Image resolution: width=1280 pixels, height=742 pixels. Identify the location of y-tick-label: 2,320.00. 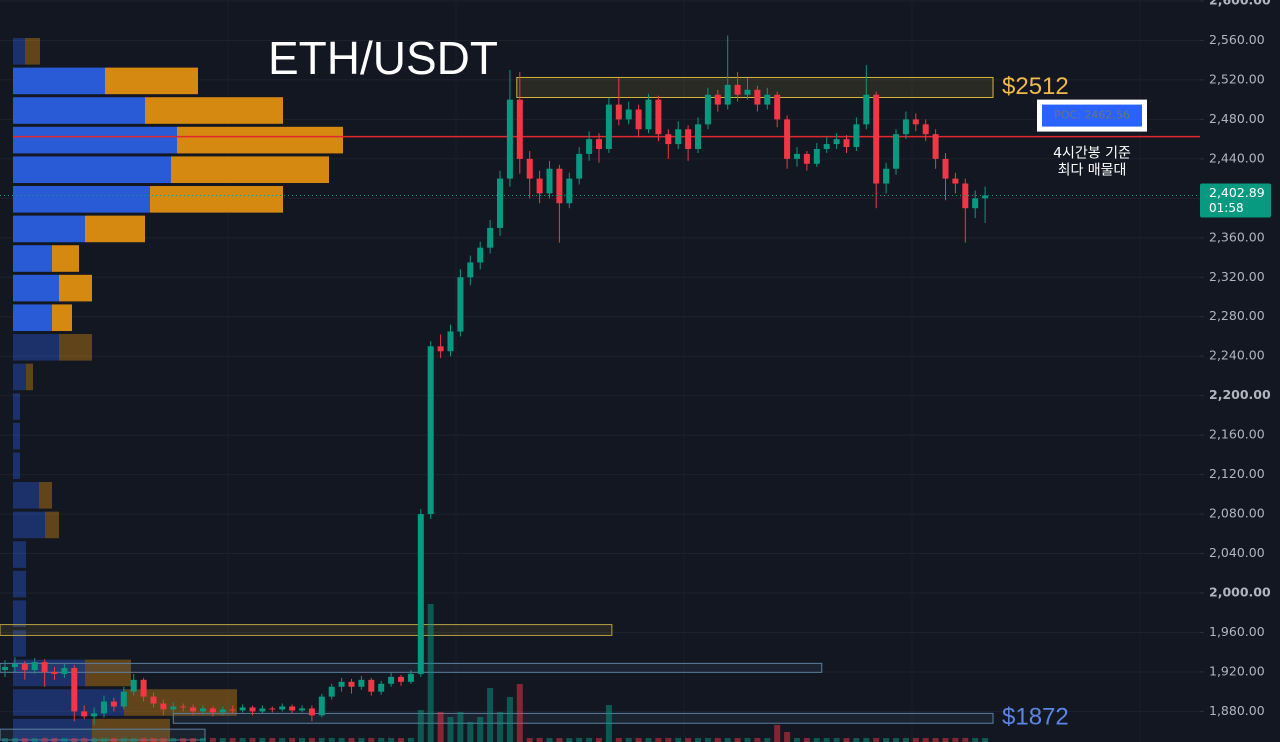
(1237, 276).